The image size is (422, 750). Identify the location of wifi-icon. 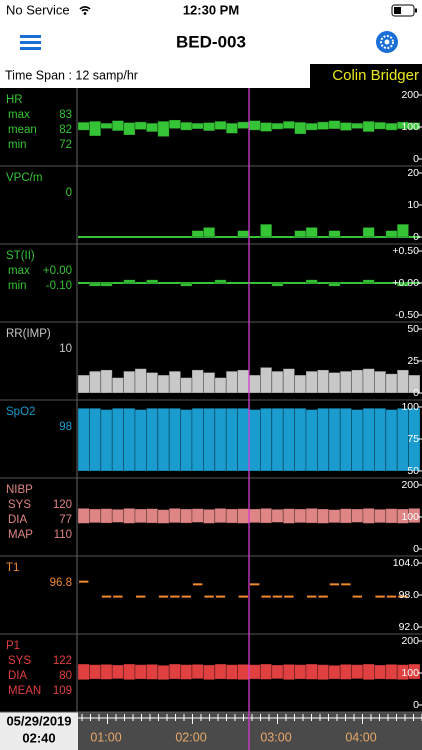
(85, 9).